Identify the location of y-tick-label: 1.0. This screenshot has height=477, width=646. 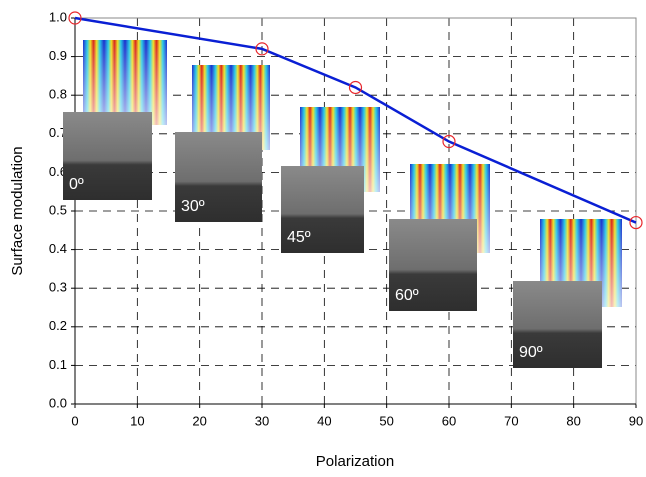
(58, 16).